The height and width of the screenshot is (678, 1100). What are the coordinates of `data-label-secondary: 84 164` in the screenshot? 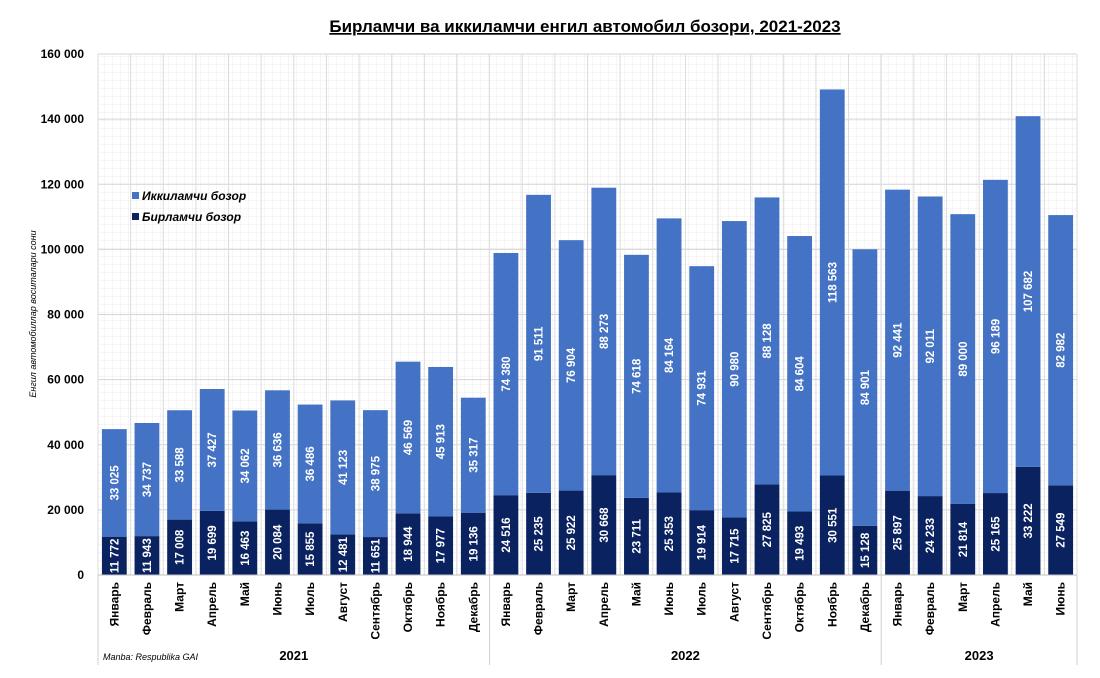 It's located at (670, 355).